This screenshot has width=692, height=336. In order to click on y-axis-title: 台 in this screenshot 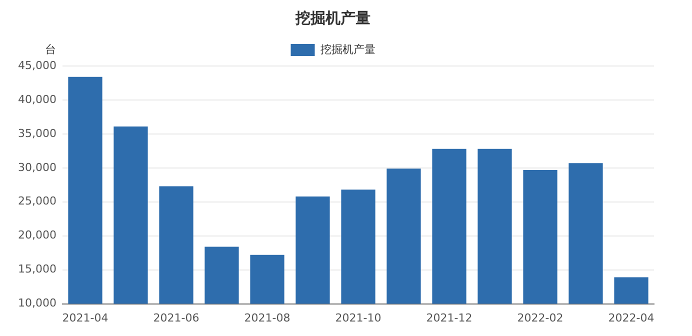, I will do `click(50, 49)`.